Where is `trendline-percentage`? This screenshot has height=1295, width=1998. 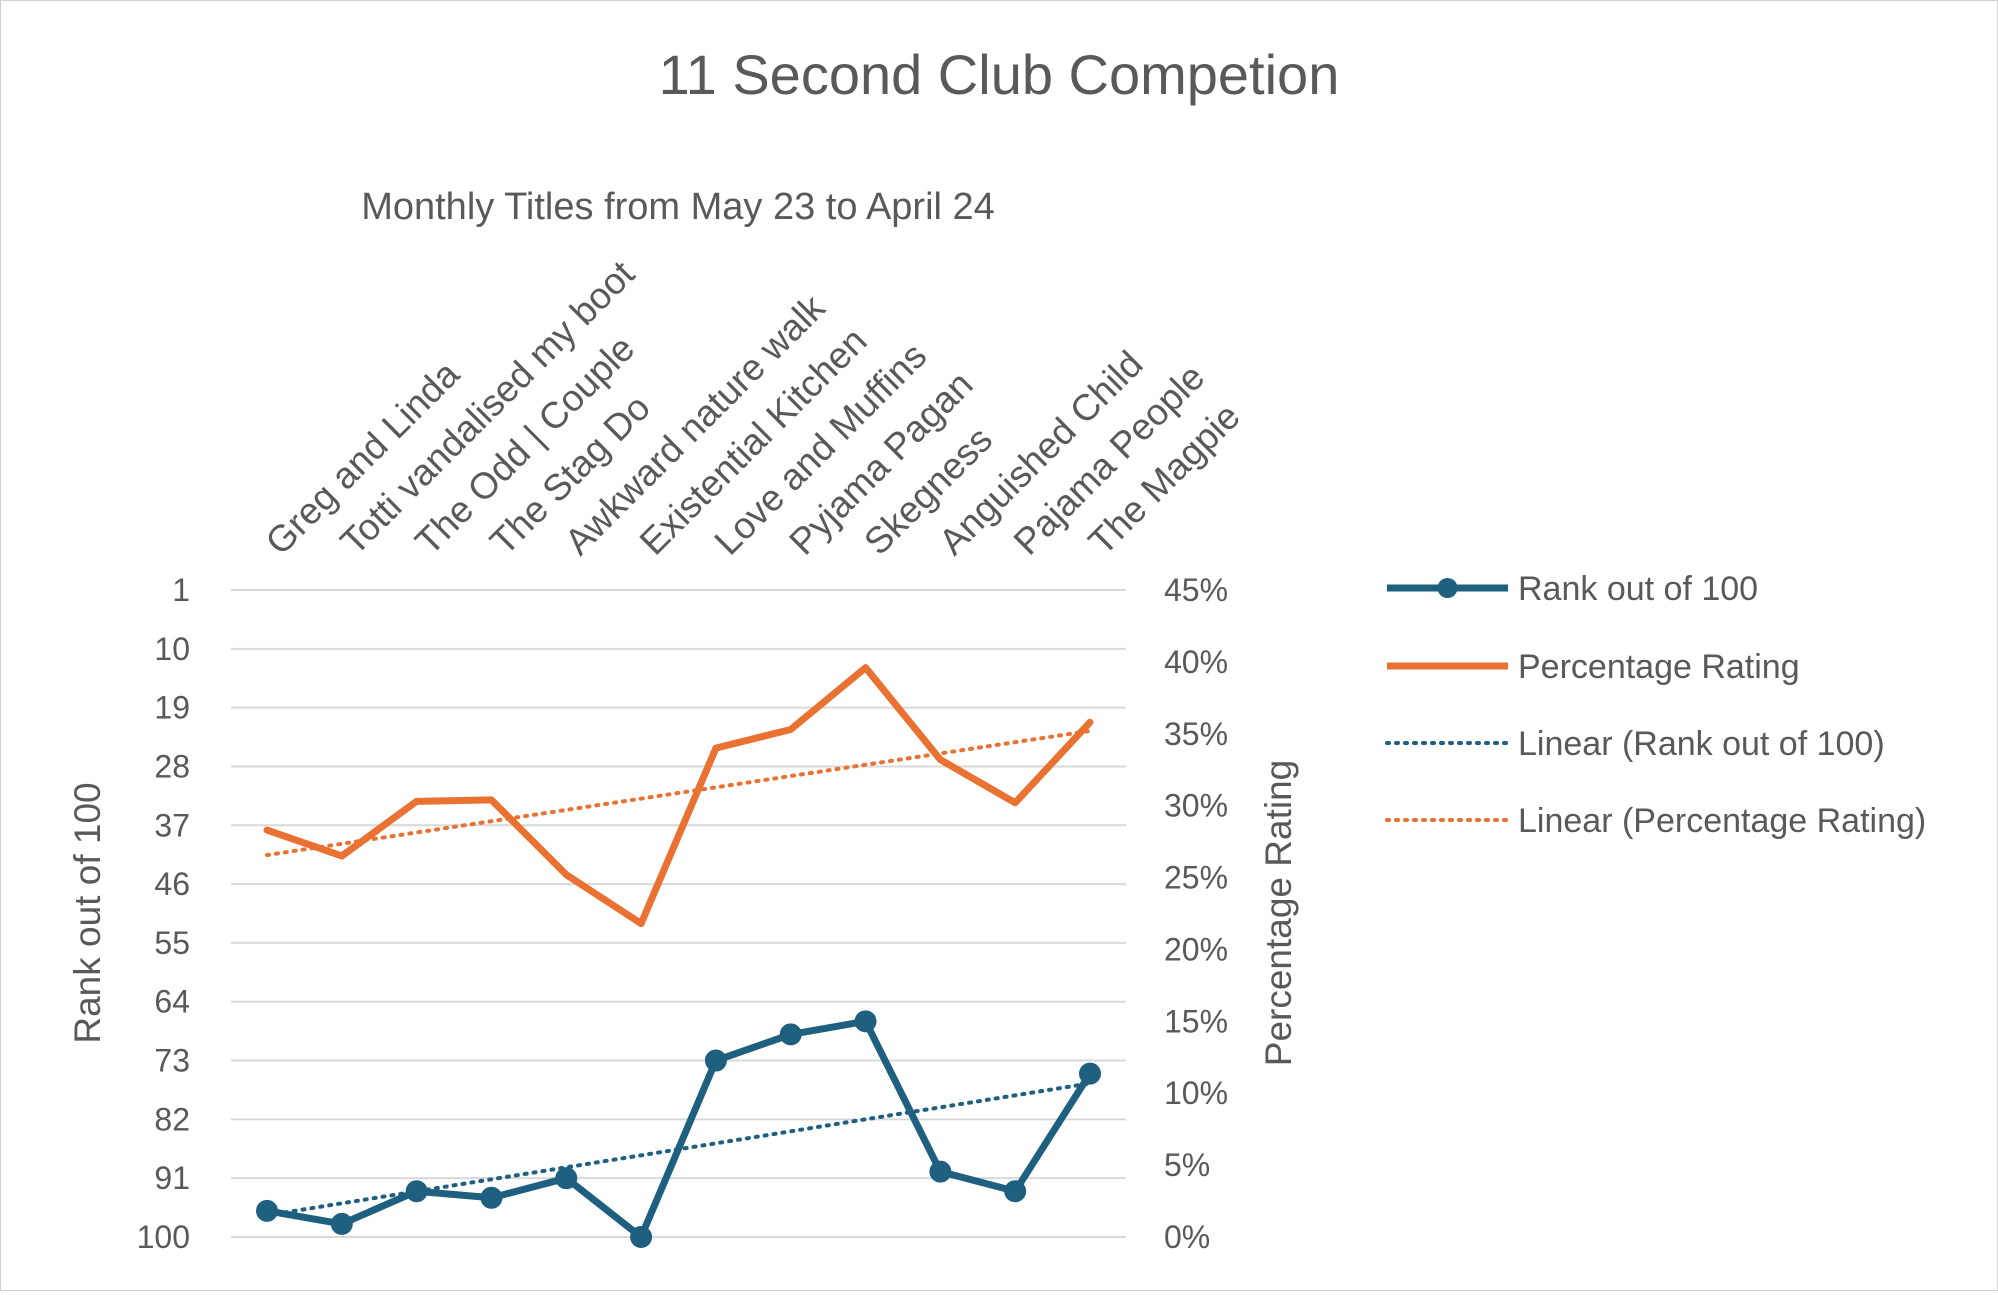
trendline-percentage is located at coordinates (678, 793).